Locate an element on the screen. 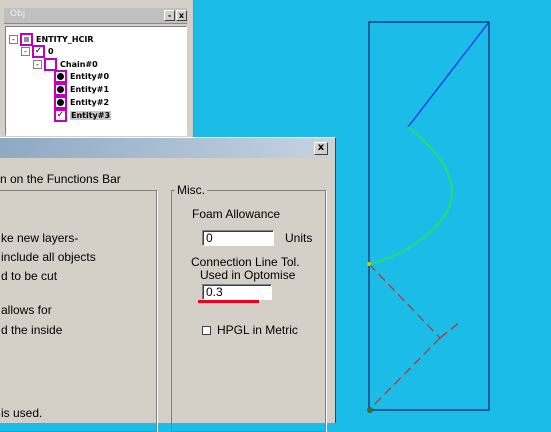 This screenshot has width=551, height=432. origin-point-marker is located at coordinates (370, 410).